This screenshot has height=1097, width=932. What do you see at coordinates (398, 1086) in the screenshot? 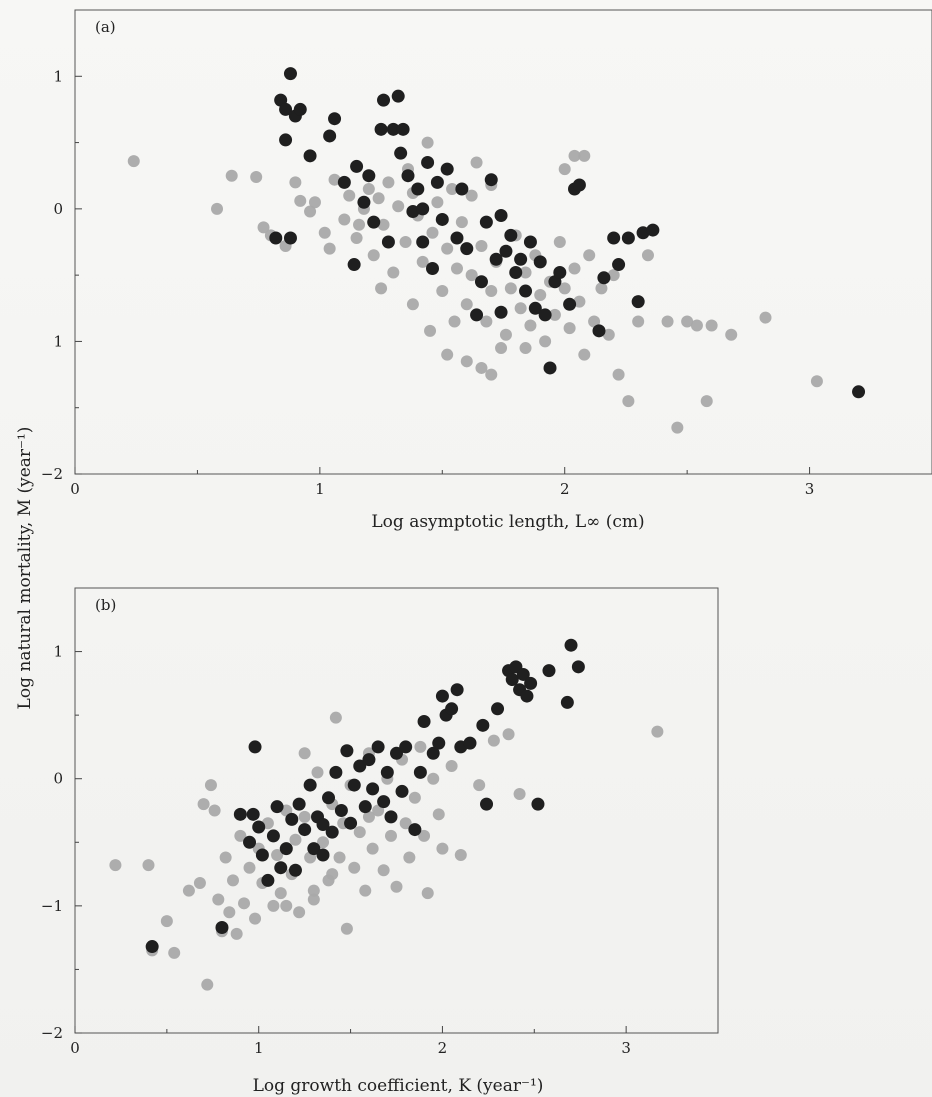
I see `x-axis-label: Log growth coefficient, K (year⁻¹)` at bounding box center [398, 1086].